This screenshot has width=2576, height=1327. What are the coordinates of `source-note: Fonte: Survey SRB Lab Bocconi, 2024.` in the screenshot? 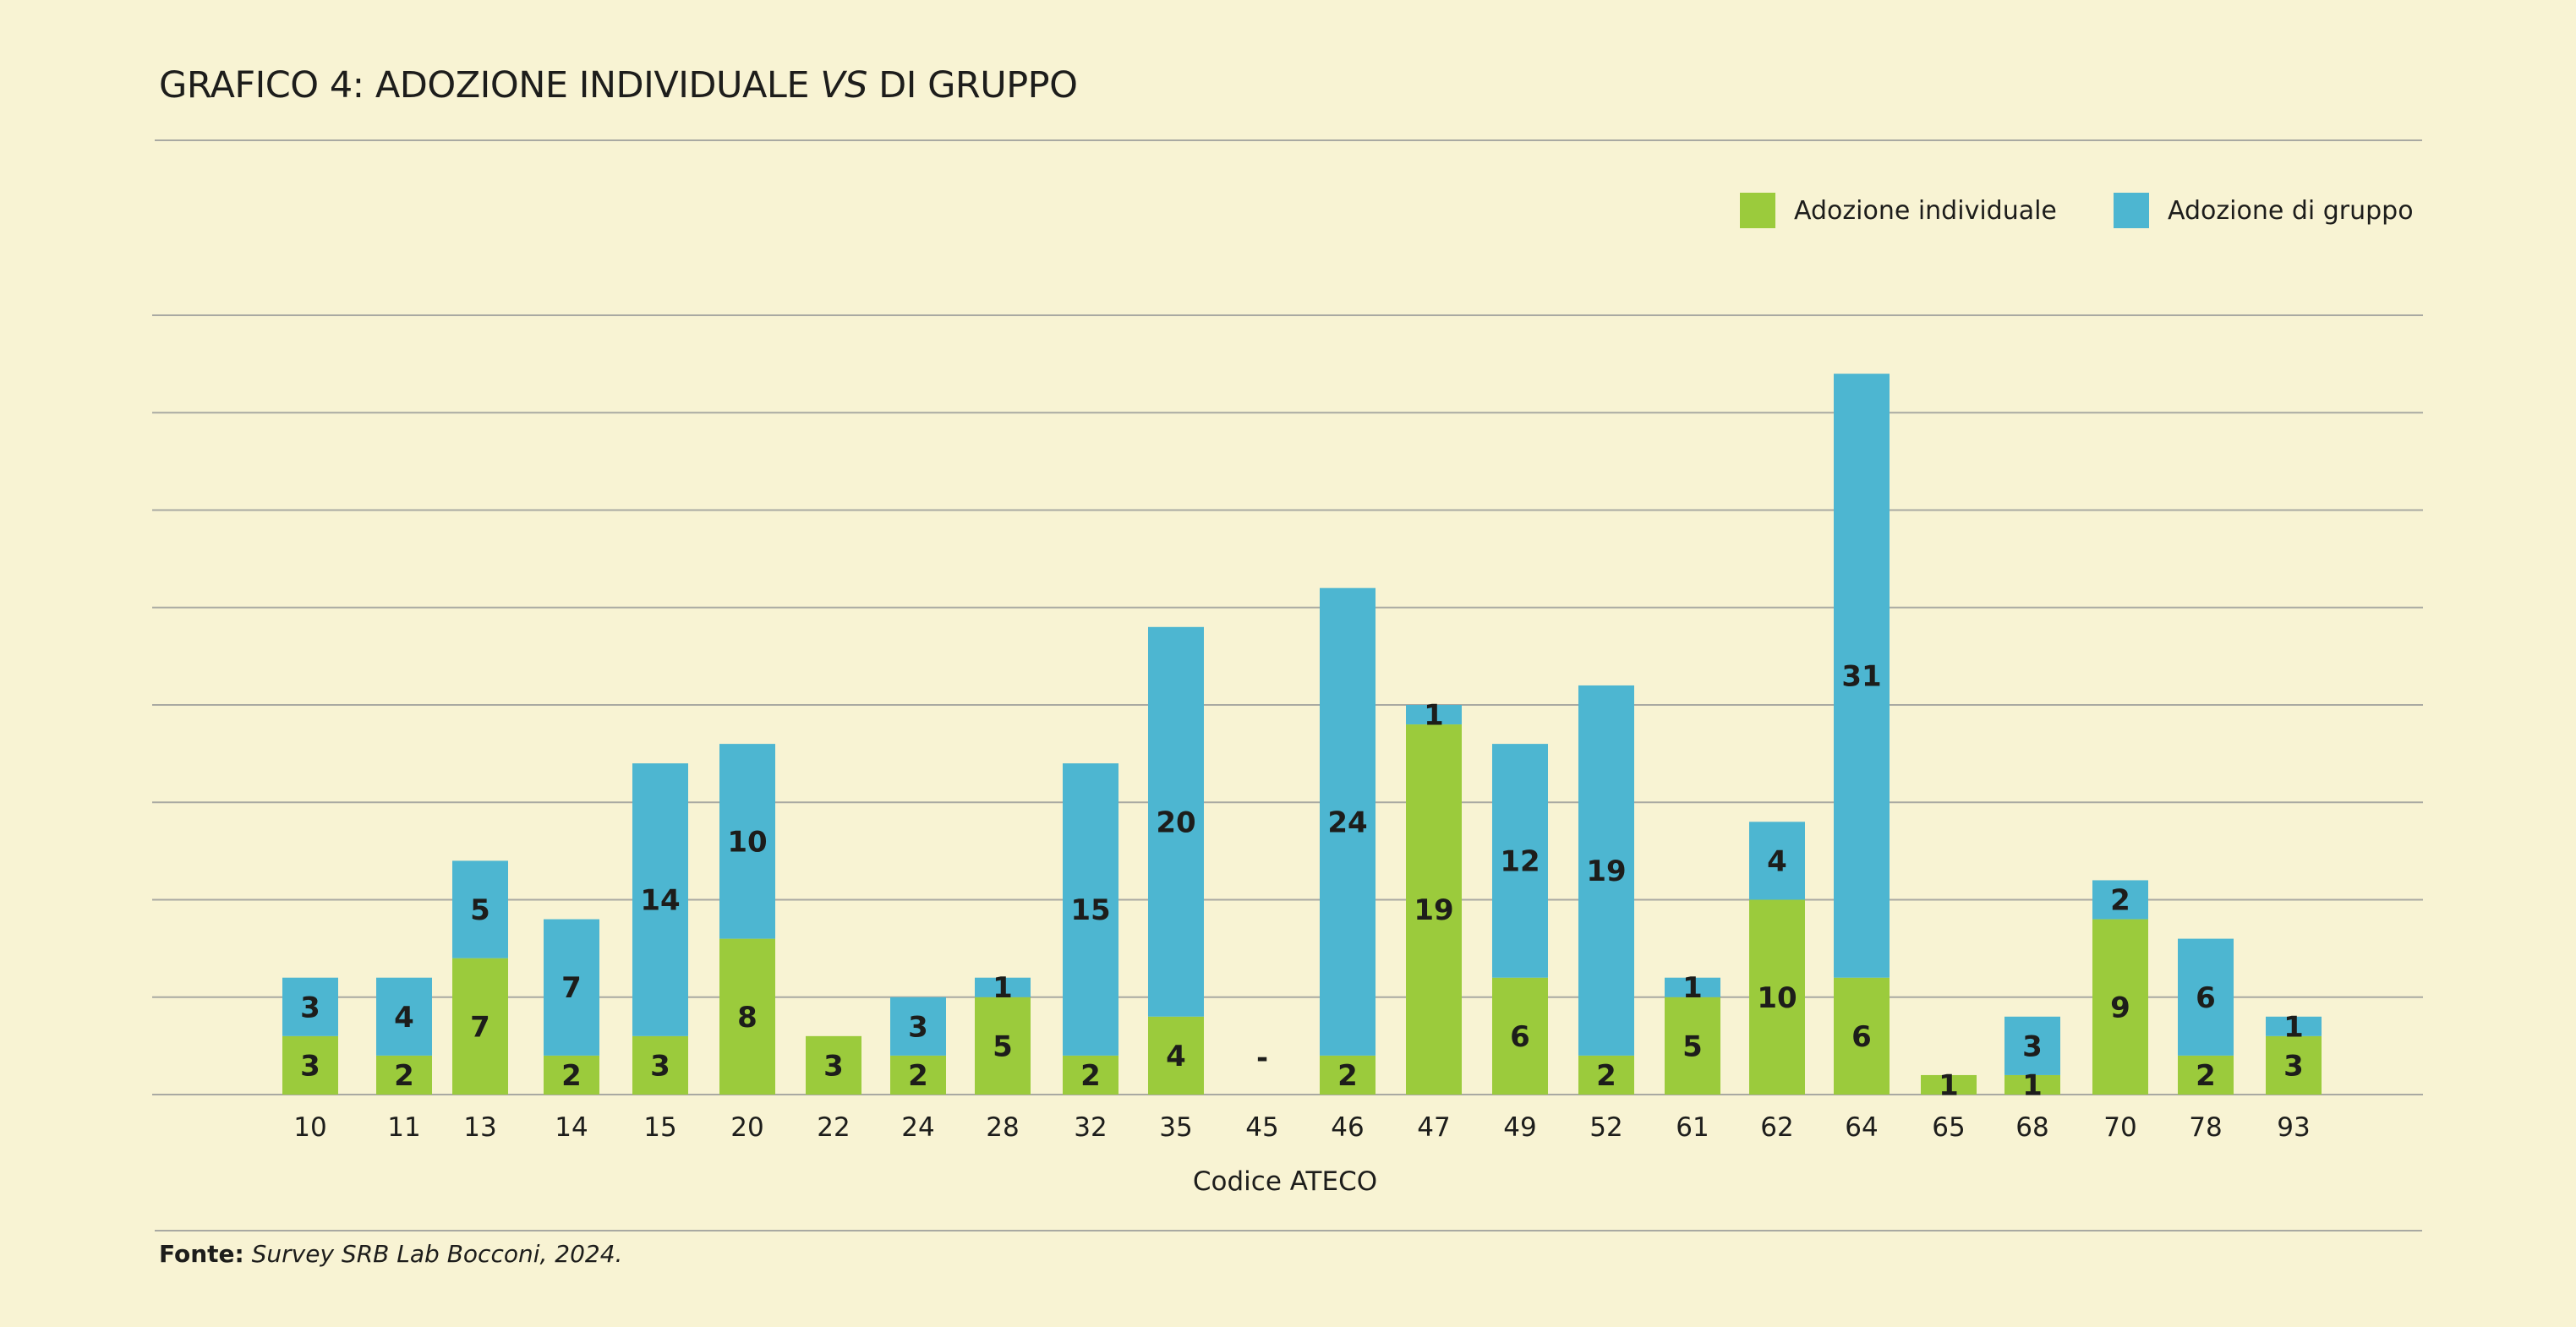 It's located at (390, 1254).